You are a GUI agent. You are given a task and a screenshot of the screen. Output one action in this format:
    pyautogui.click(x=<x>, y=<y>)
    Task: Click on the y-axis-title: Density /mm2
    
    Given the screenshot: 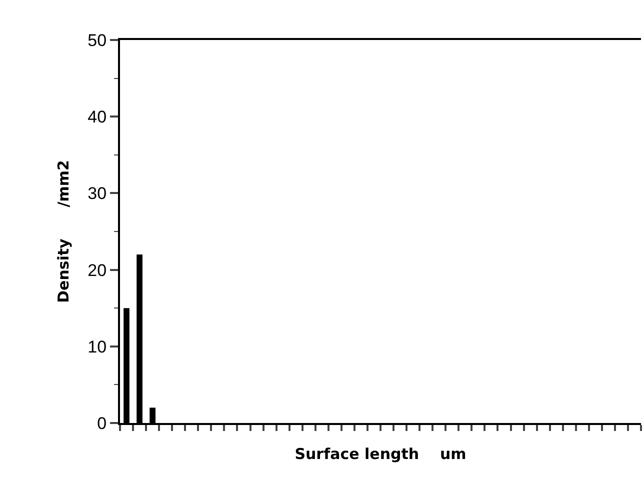 What is the action you would take?
    pyautogui.click(x=63, y=231)
    